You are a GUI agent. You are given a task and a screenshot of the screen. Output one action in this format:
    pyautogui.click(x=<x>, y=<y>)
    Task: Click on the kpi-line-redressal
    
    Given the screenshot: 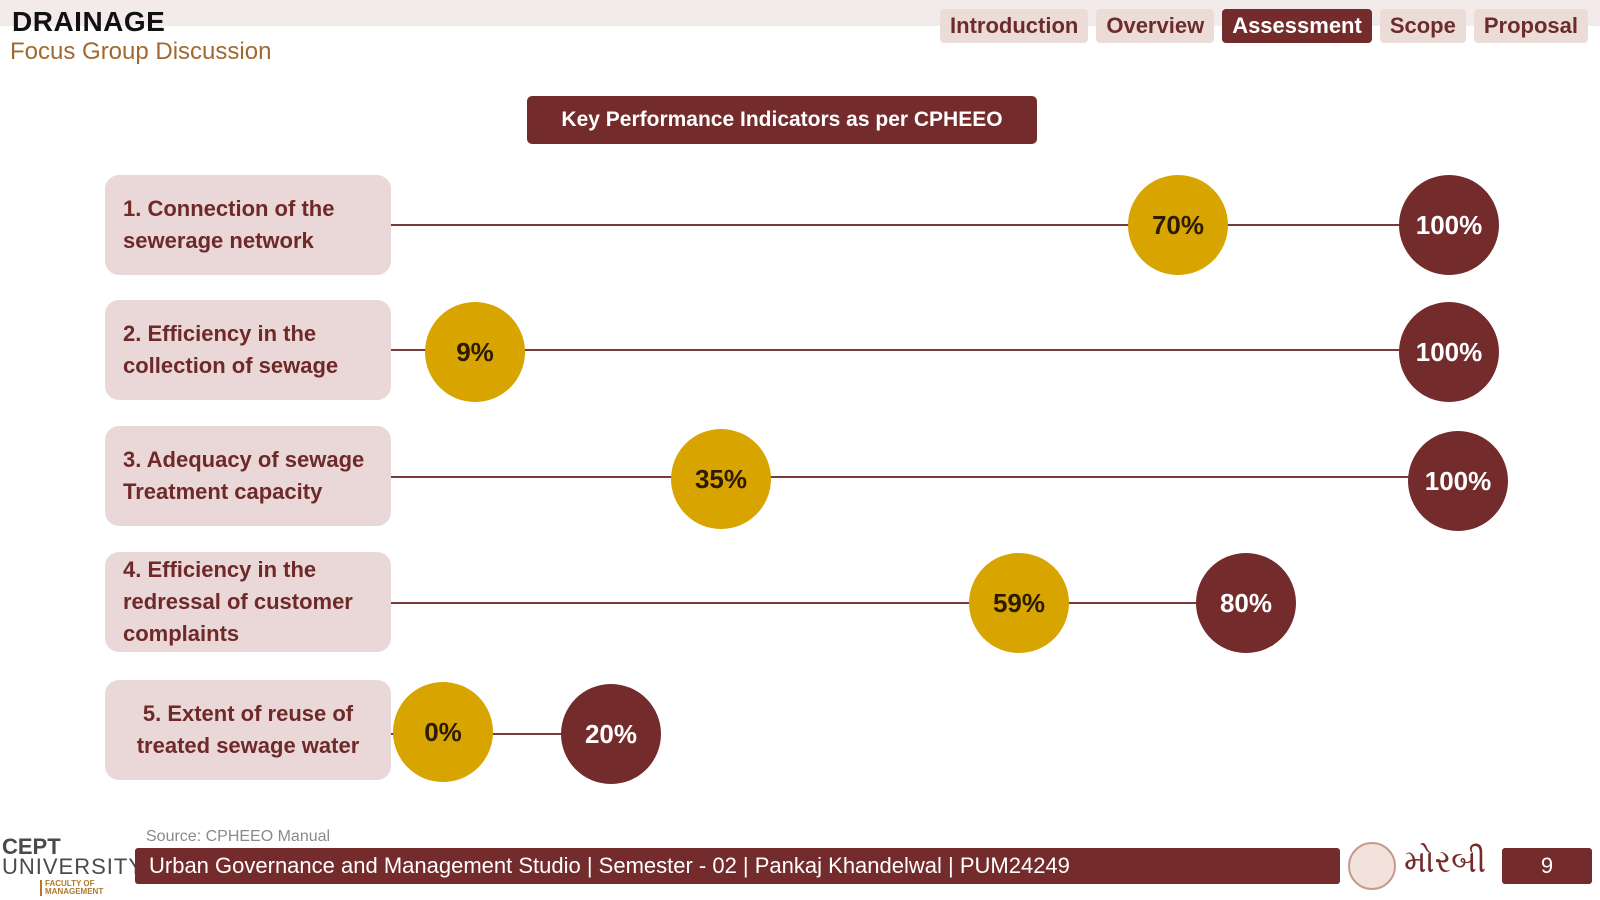 What is the action you would take?
    pyautogui.click(x=818, y=603)
    